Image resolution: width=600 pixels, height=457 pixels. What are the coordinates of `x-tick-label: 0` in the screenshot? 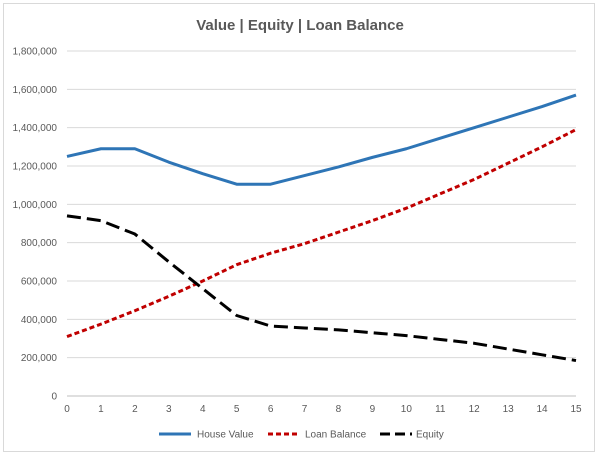 It's located at (67, 409).